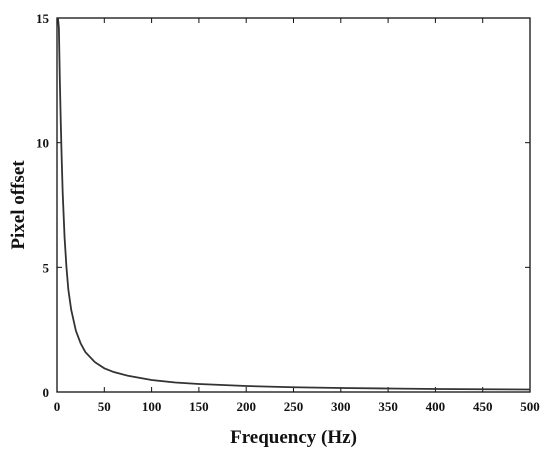 The image size is (550, 454). What do you see at coordinates (436, 406) in the screenshot?
I see `x-tick-label: 400` at bounding box center [436, 406].